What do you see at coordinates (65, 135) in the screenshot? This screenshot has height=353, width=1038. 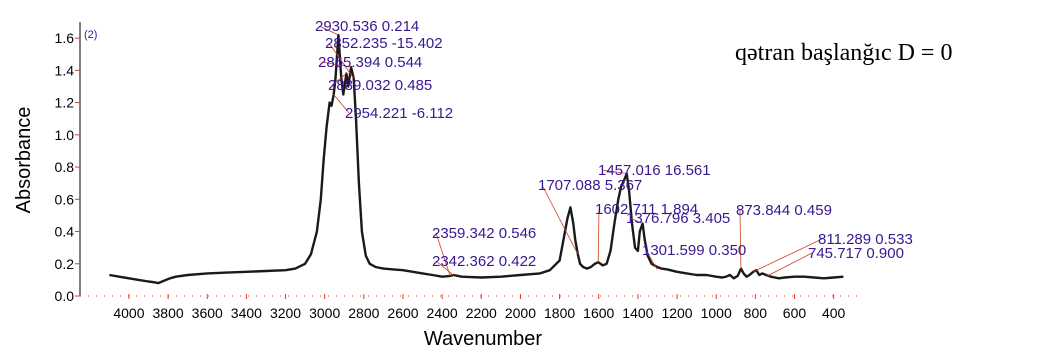 I see `y-tick-label: 1.0` at bounding box center [65, 135].